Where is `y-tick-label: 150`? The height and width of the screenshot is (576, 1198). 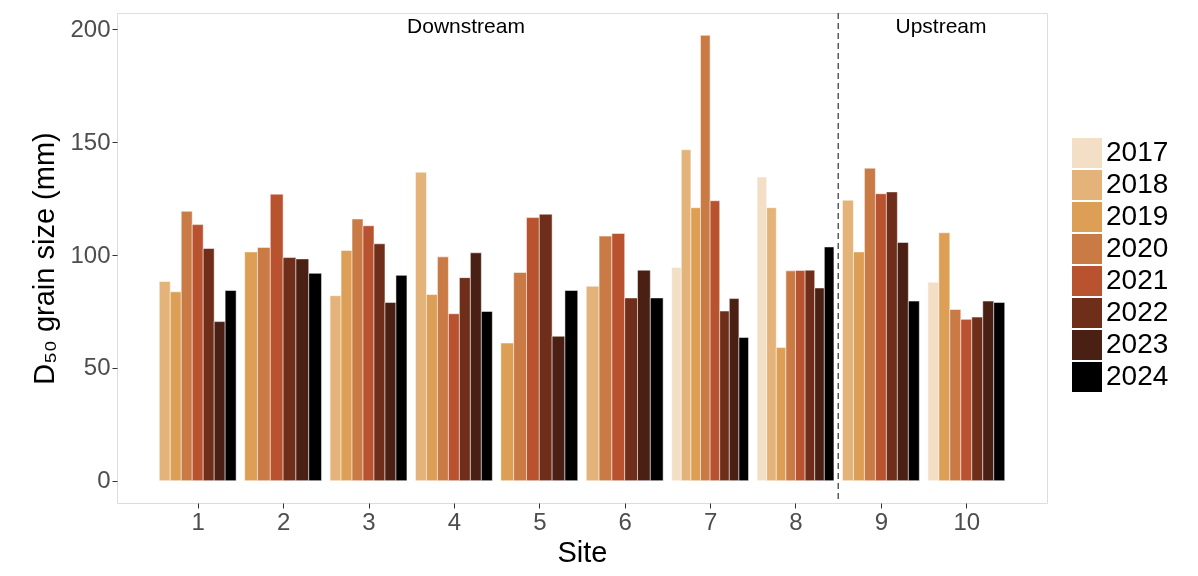 y-tick-label: 150 is located at coordinates (90, 141).